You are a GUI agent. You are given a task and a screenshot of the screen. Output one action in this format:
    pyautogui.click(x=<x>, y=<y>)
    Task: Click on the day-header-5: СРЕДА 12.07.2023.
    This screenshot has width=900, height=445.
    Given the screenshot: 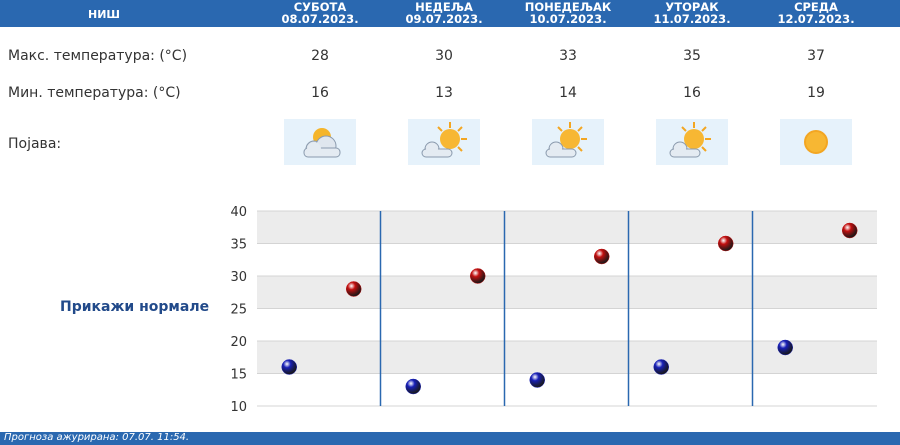 What is the action you would take?
    pyautogui.click(x=816, y=13)
    